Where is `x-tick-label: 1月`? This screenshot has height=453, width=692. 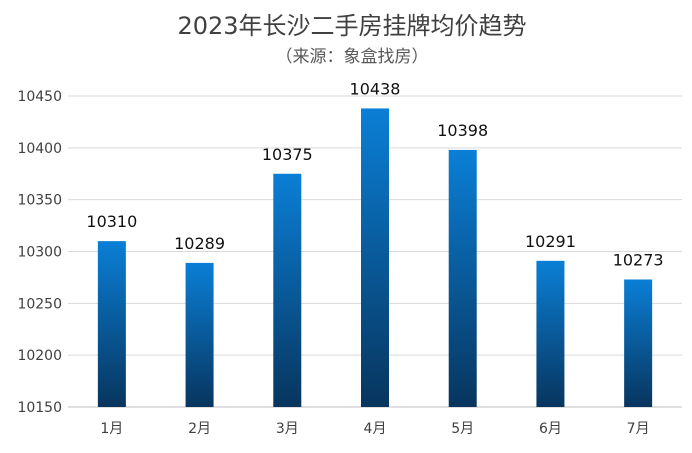
x-tick-label: 1月 is located at coordinates (111, 429).